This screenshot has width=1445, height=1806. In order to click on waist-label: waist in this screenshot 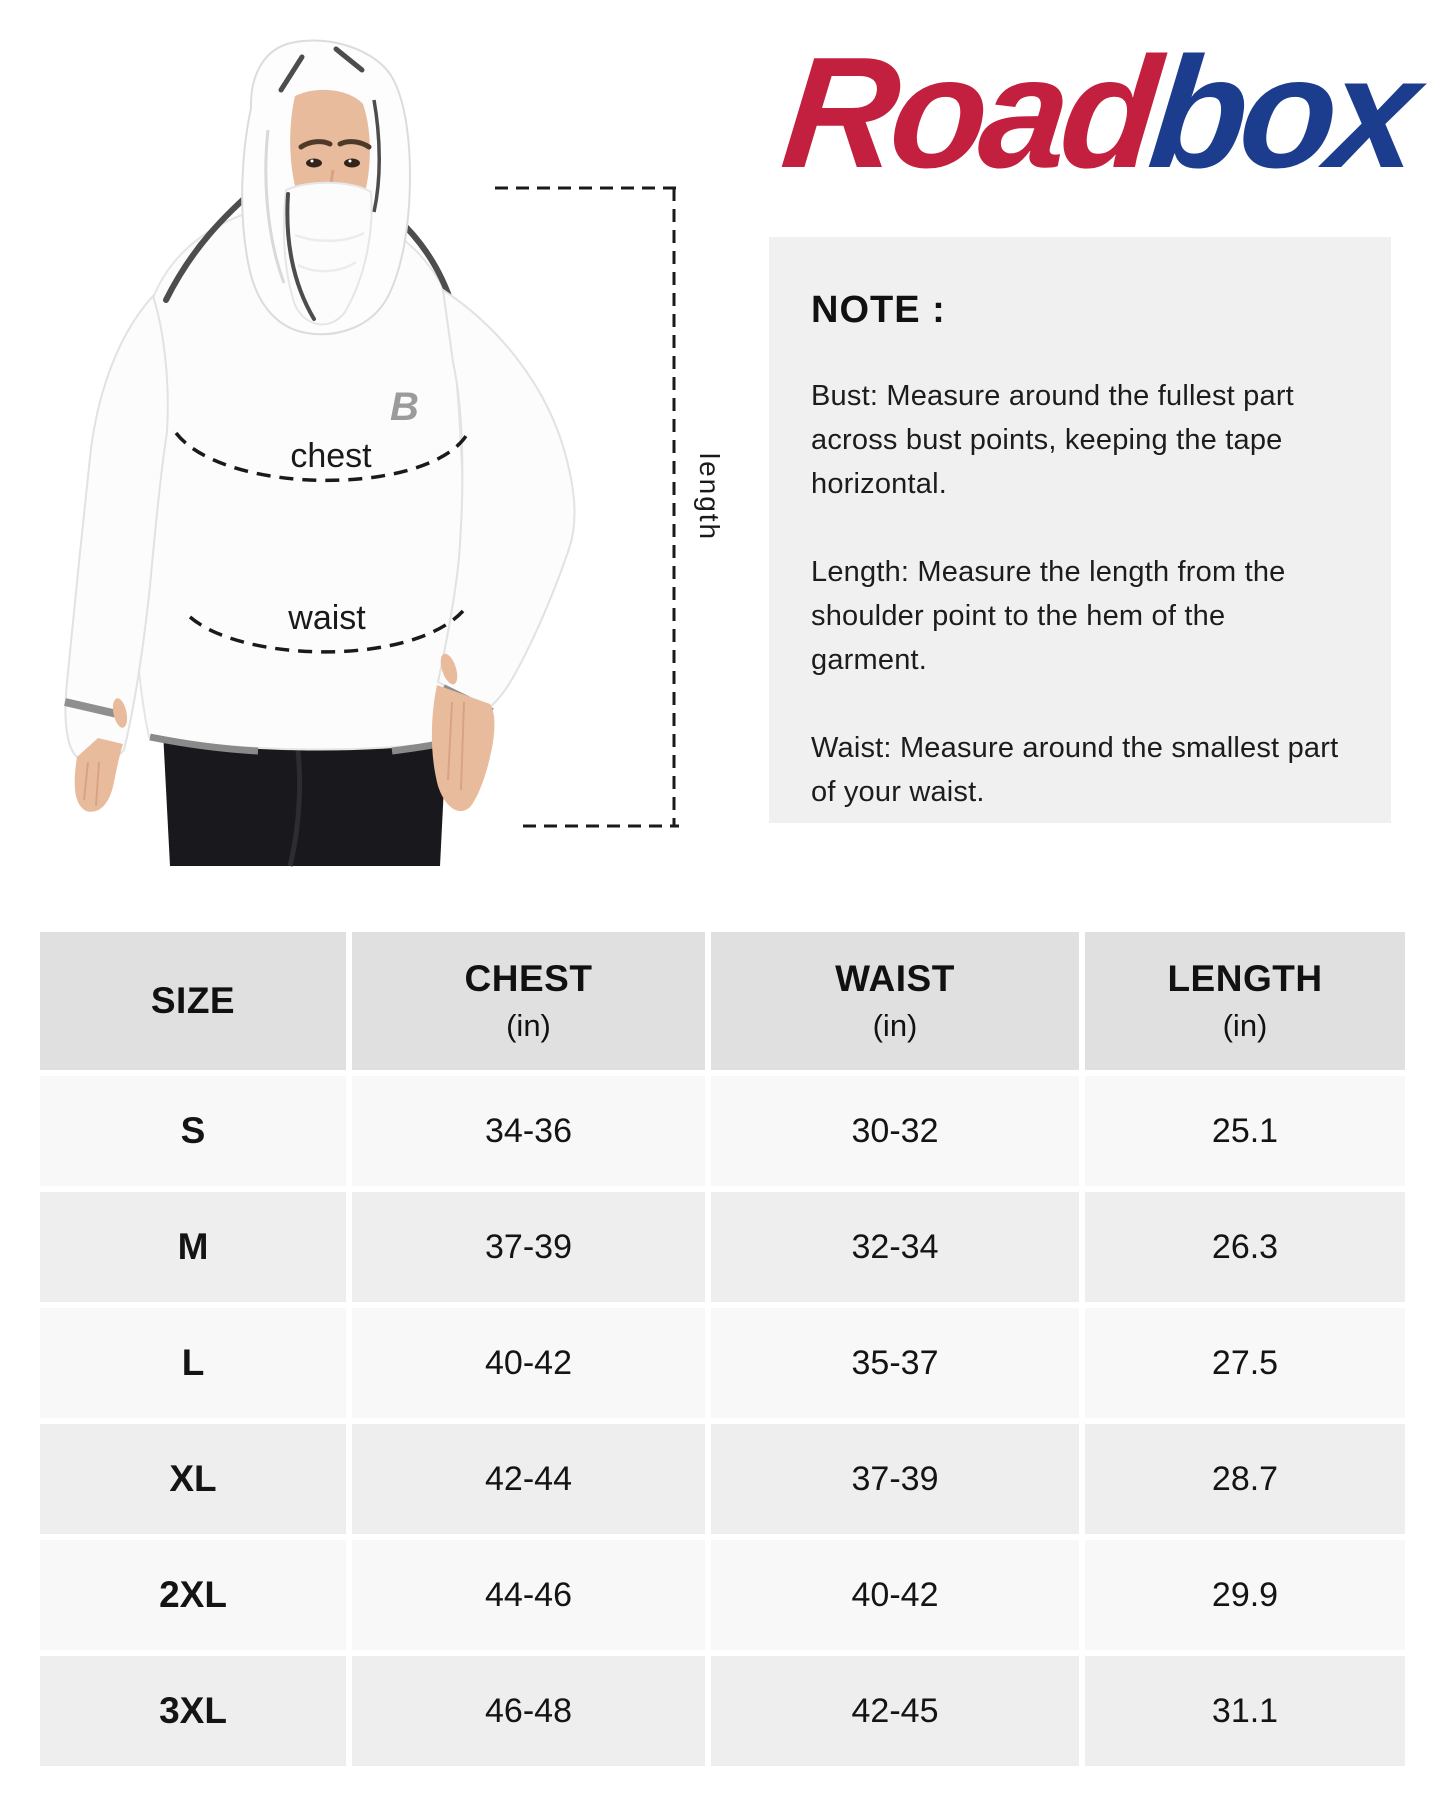, I will do `click(326, 618)`.